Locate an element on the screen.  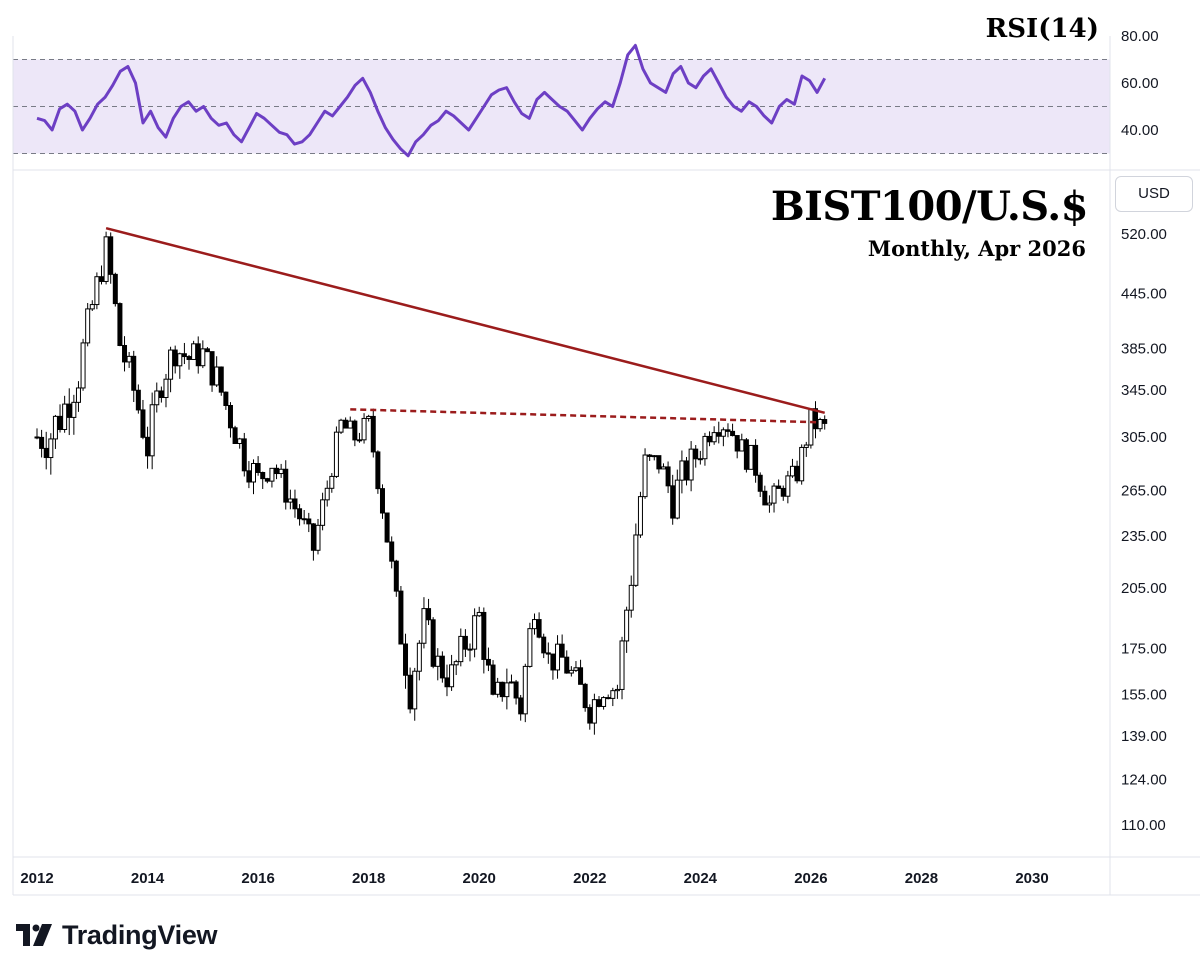
price-tick-label: 205.00 is located at coordinates (1144, 588).